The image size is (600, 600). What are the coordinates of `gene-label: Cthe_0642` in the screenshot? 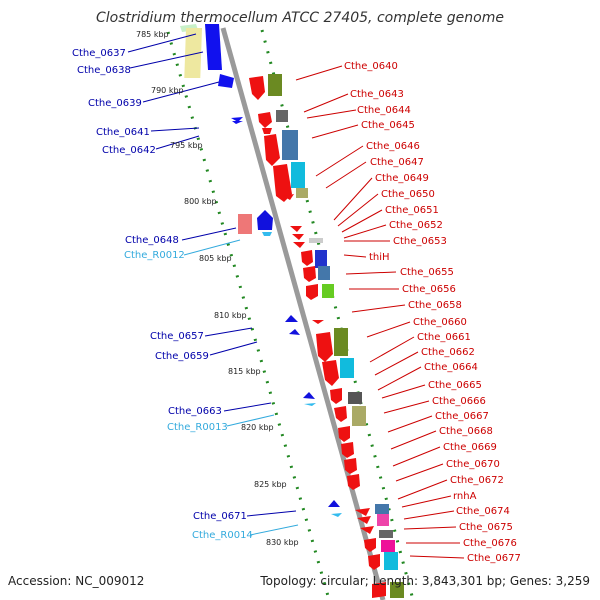 It's located at (129, 150).